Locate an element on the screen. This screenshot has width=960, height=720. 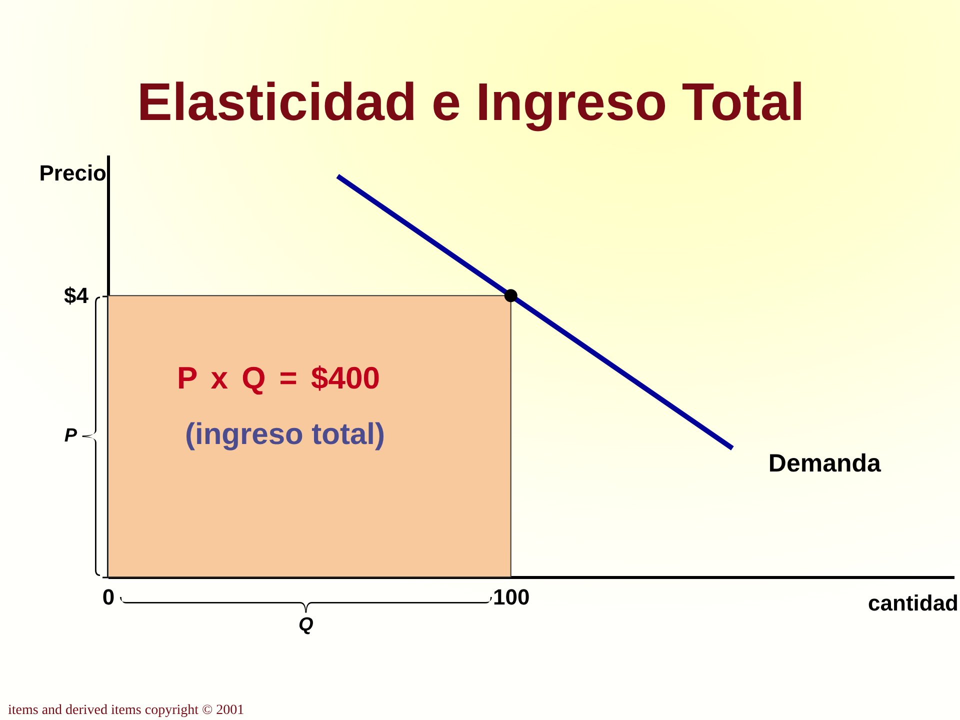
text: items and derived items copyright © 2001 is located at coordinates (126, 710).